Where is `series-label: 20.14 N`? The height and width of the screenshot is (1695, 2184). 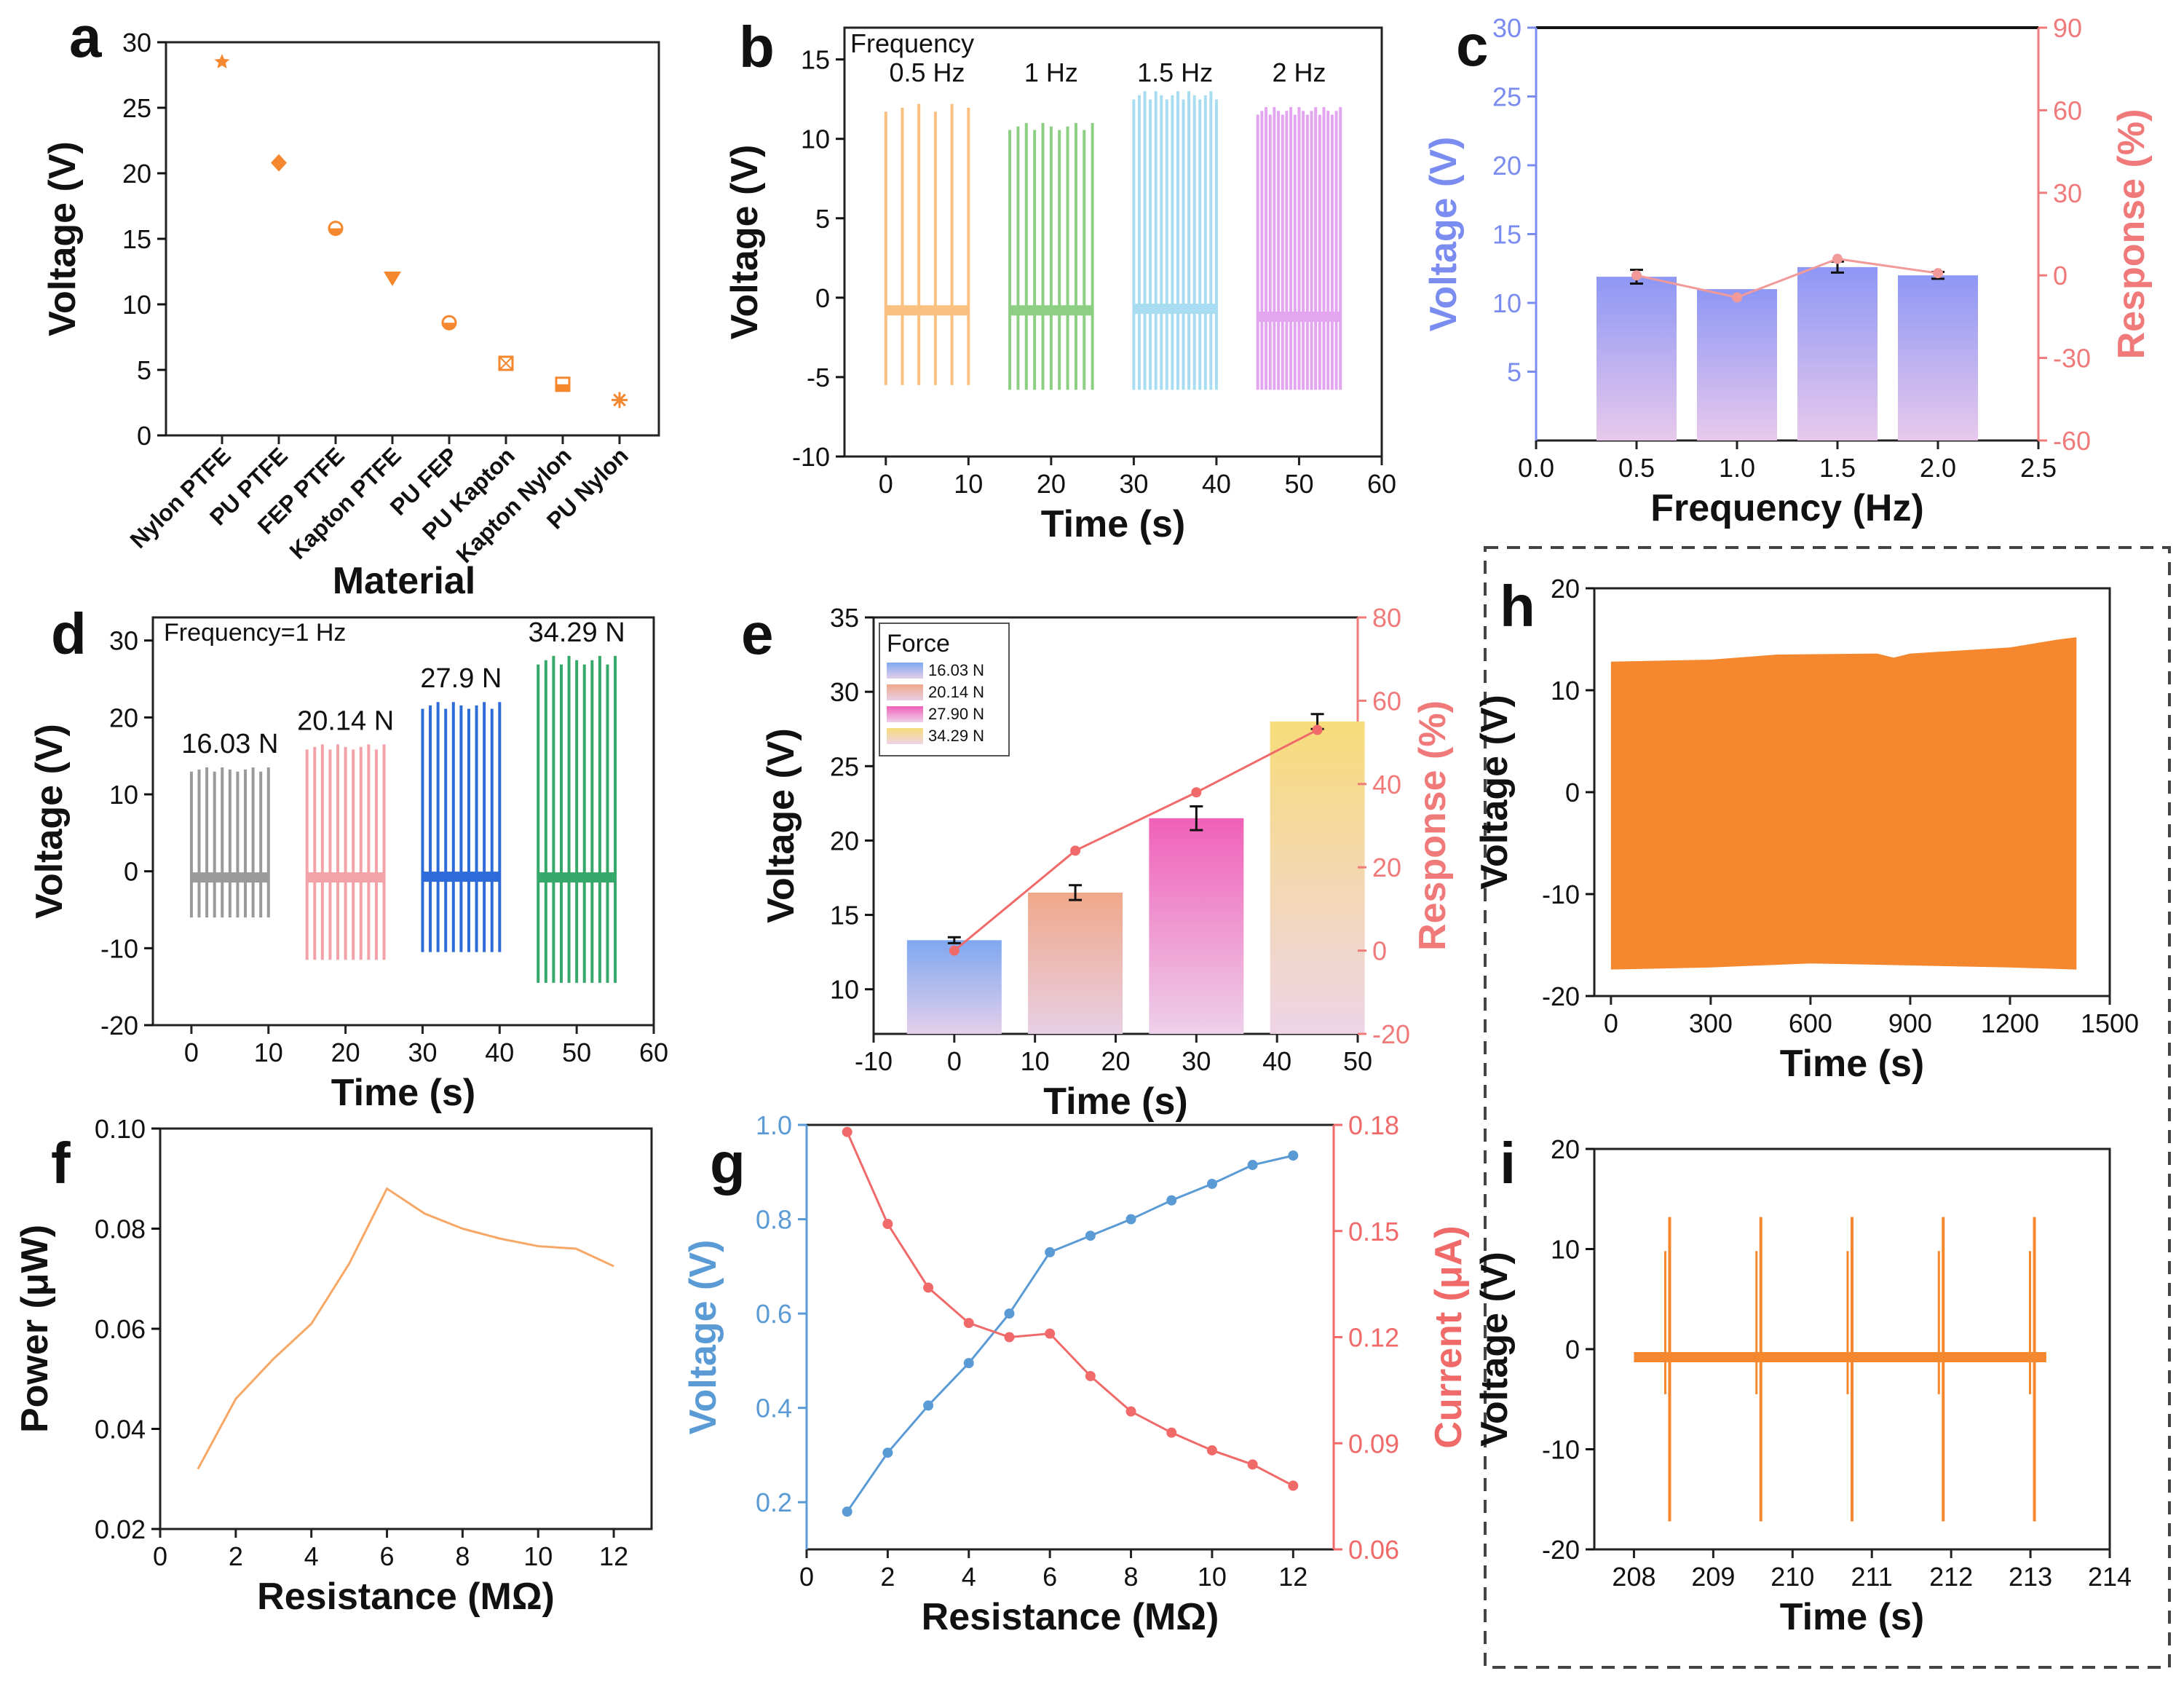
series-label: 20.14 N is located at coordinates (345, 721).